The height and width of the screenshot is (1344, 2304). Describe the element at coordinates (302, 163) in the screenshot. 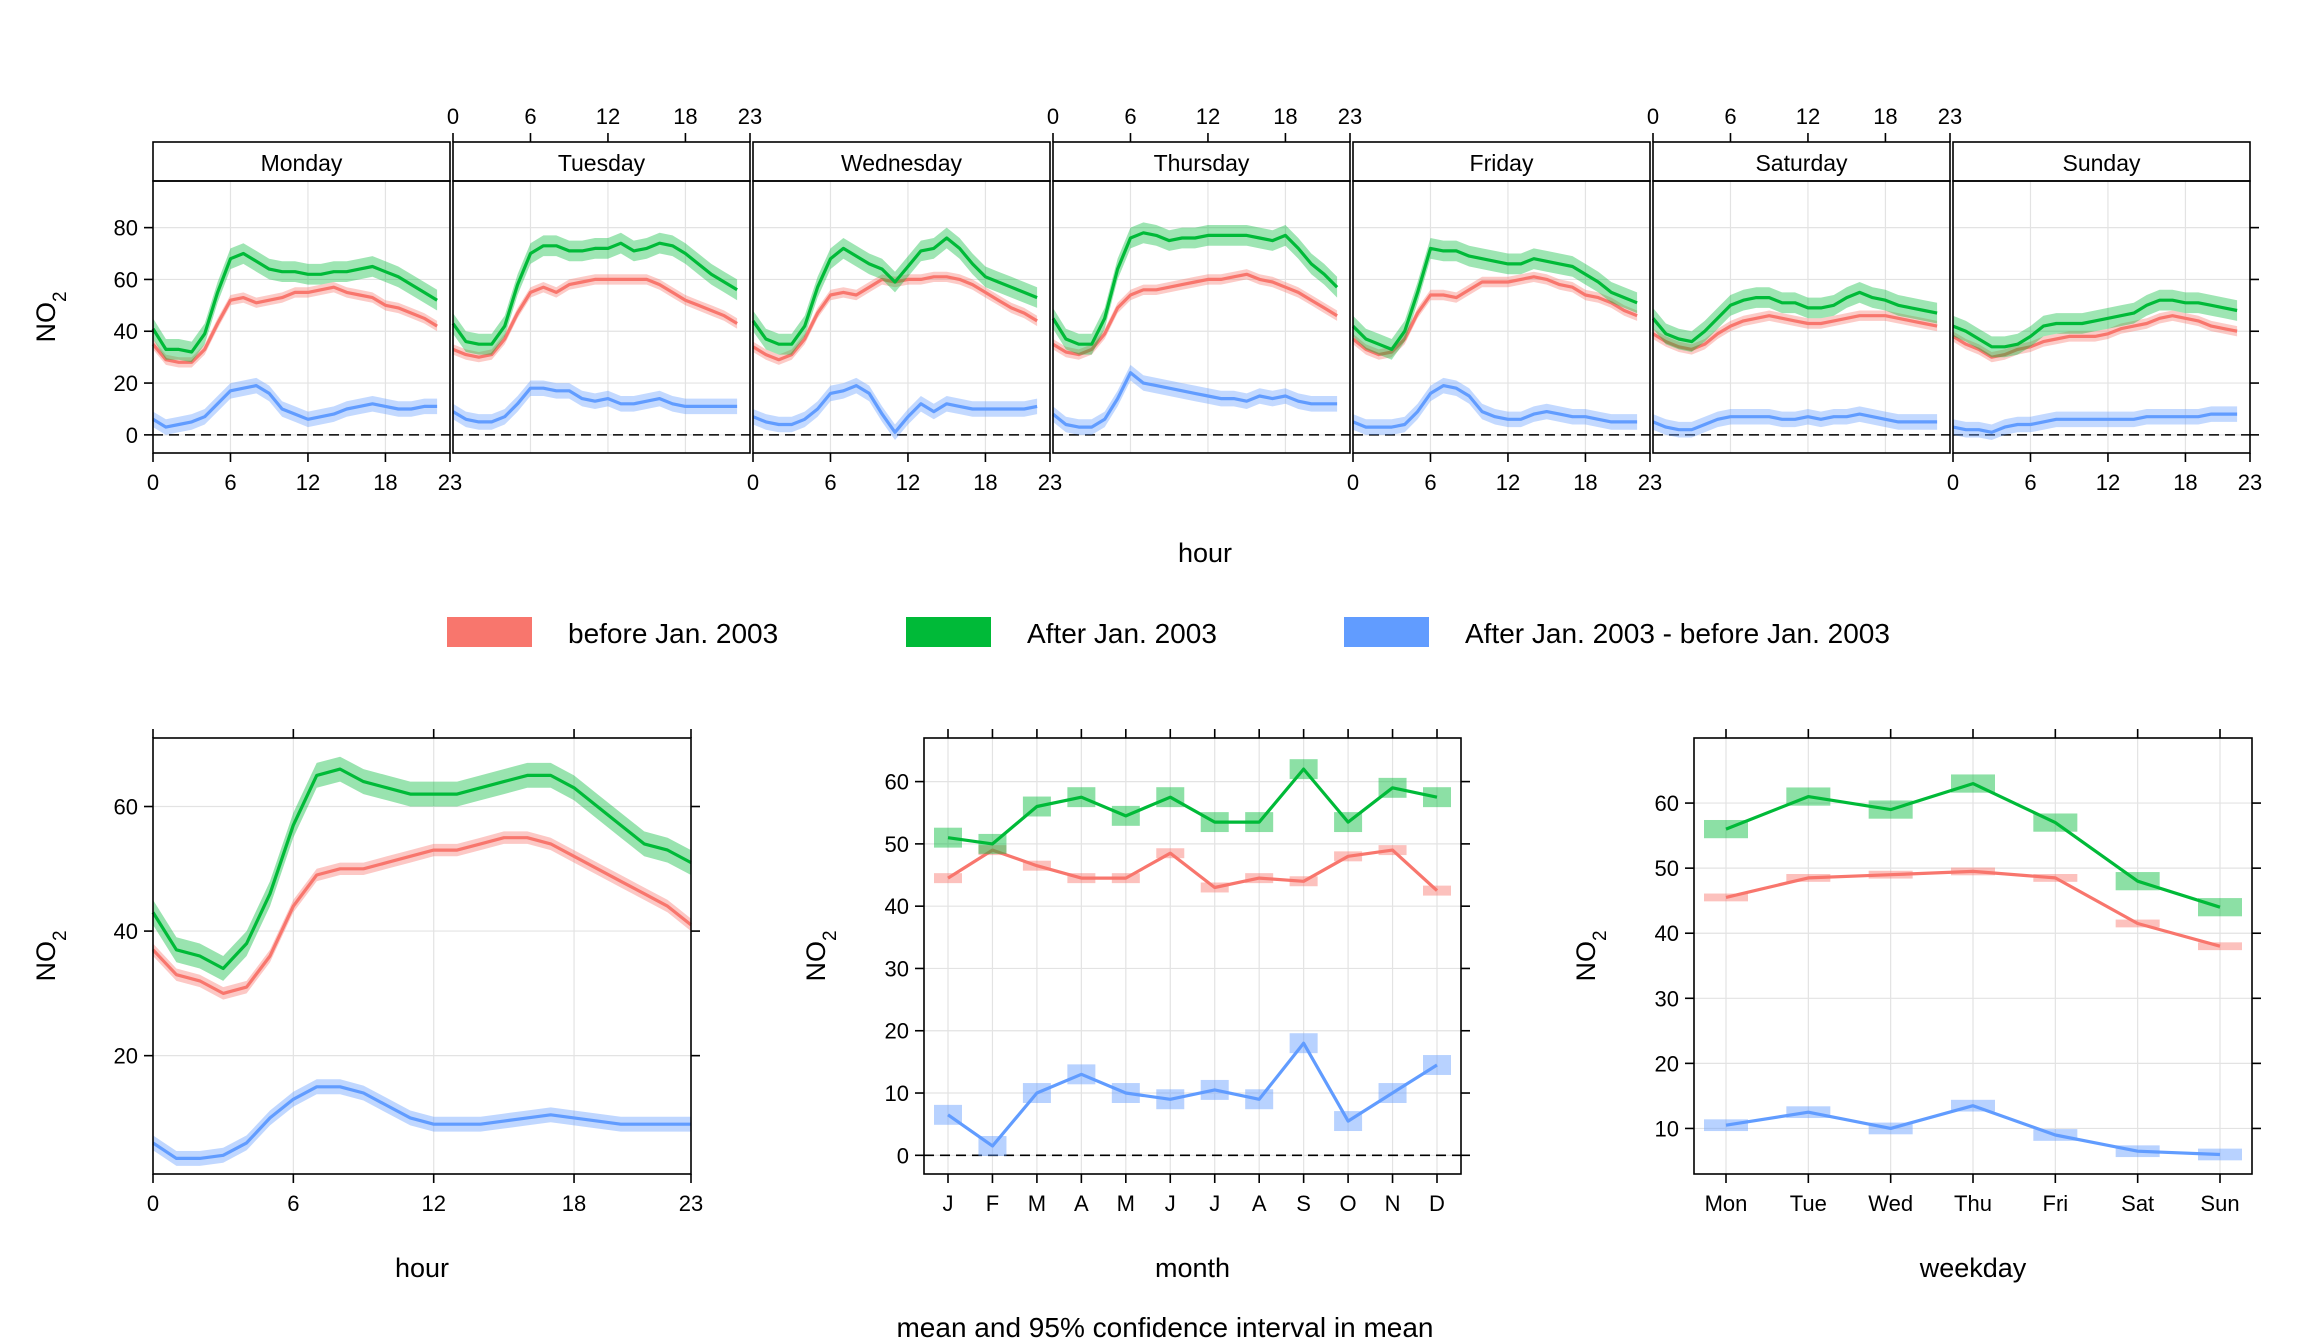

I see `strip-label: Monday` at that location.